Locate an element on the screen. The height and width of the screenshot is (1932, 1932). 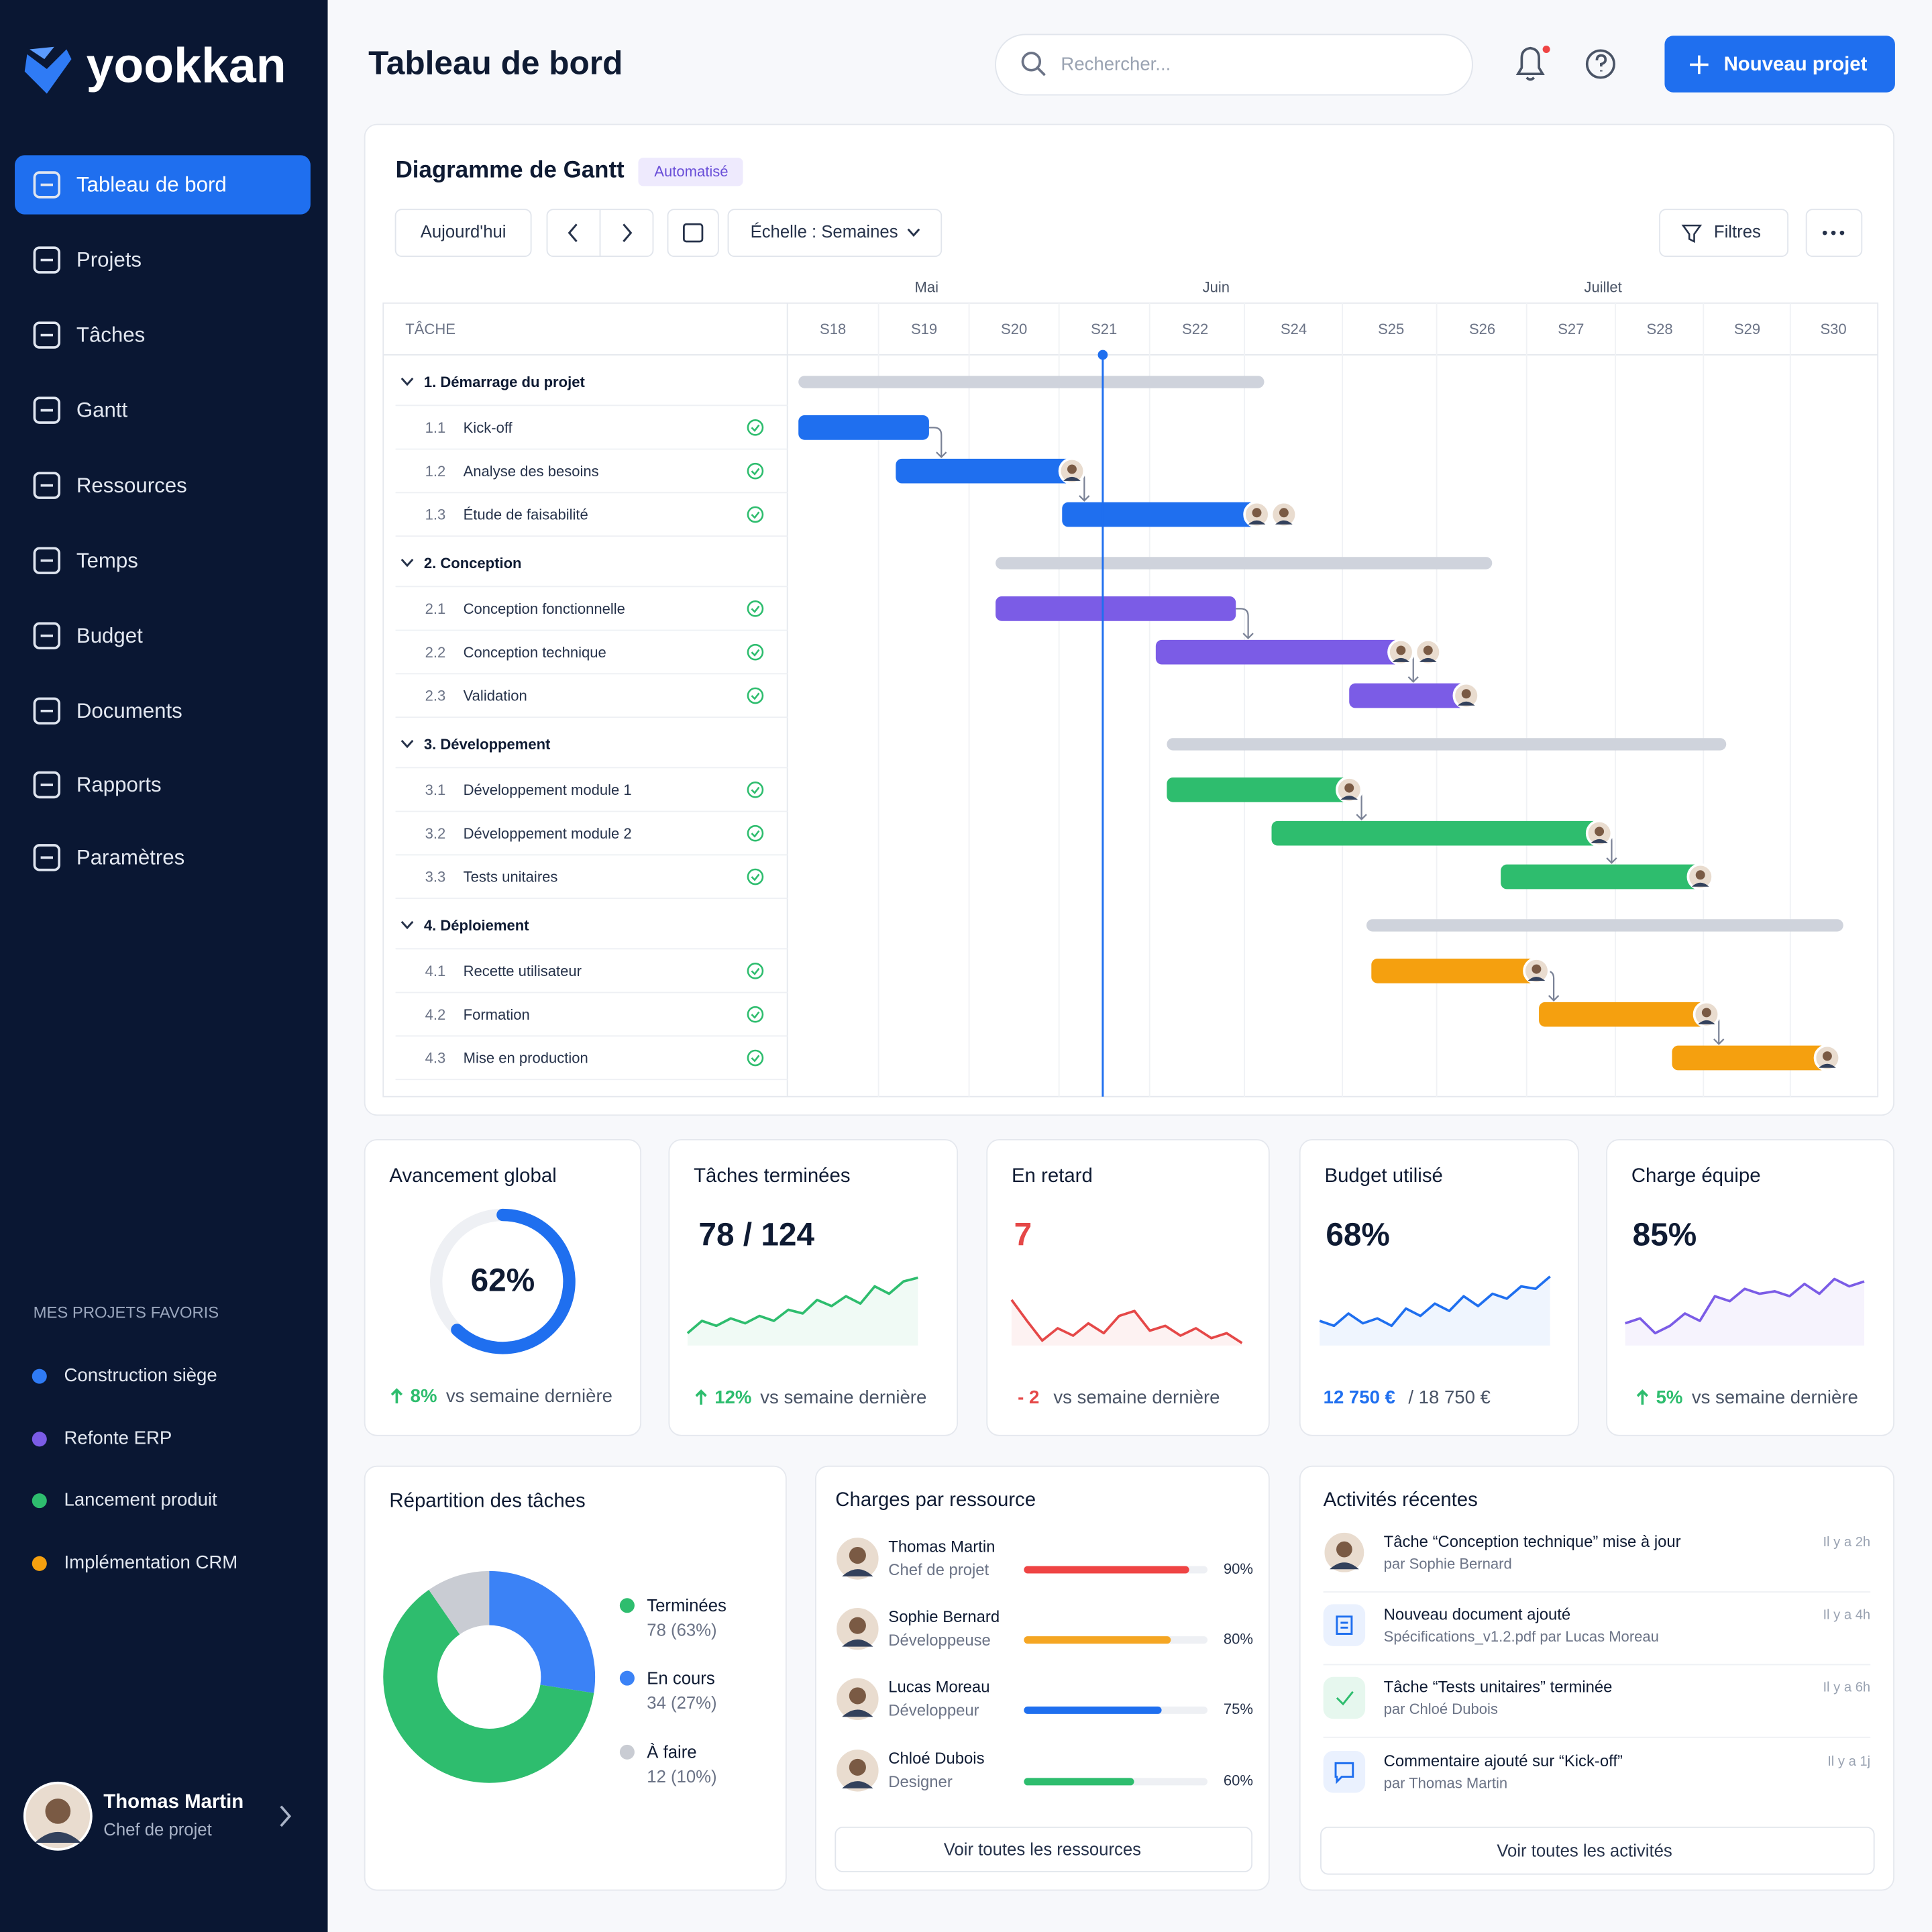
nav-item: Temps is located at coordinates (107, 560).